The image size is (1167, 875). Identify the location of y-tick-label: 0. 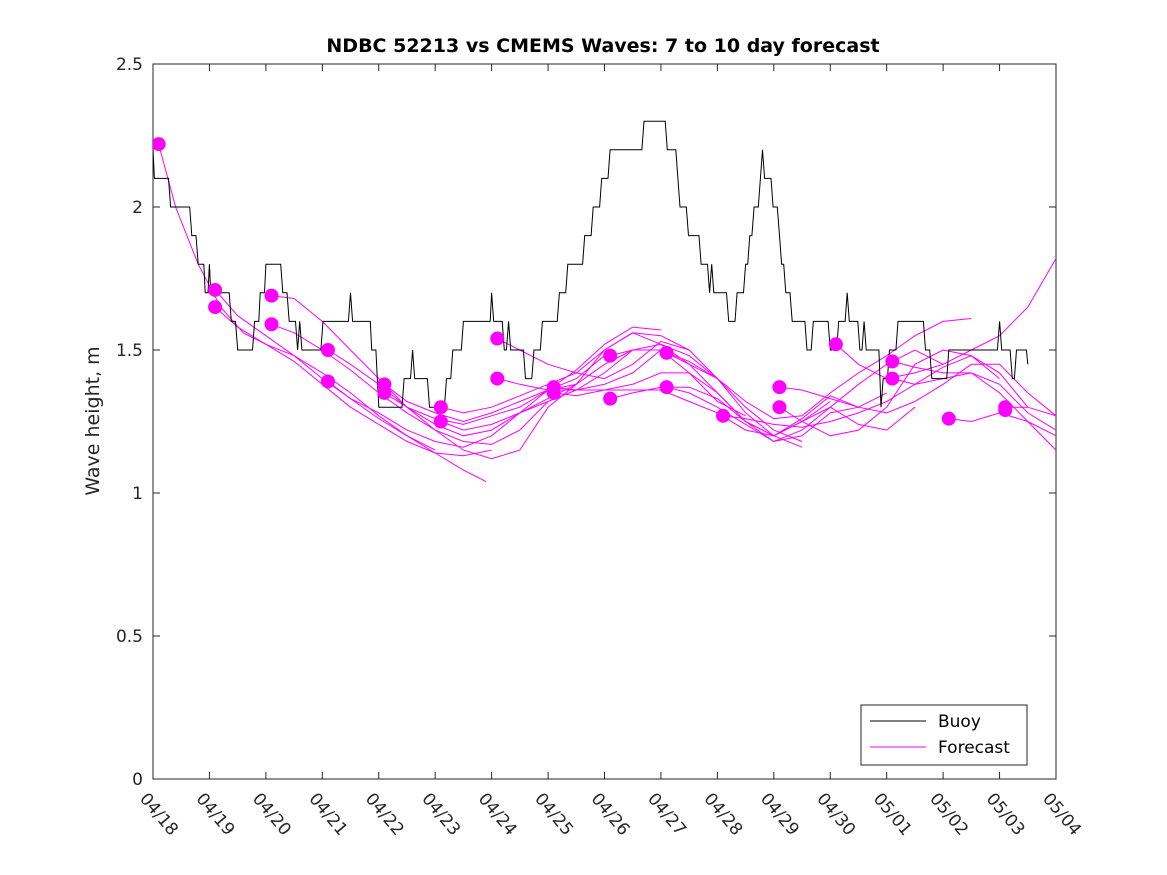
(137, 780).